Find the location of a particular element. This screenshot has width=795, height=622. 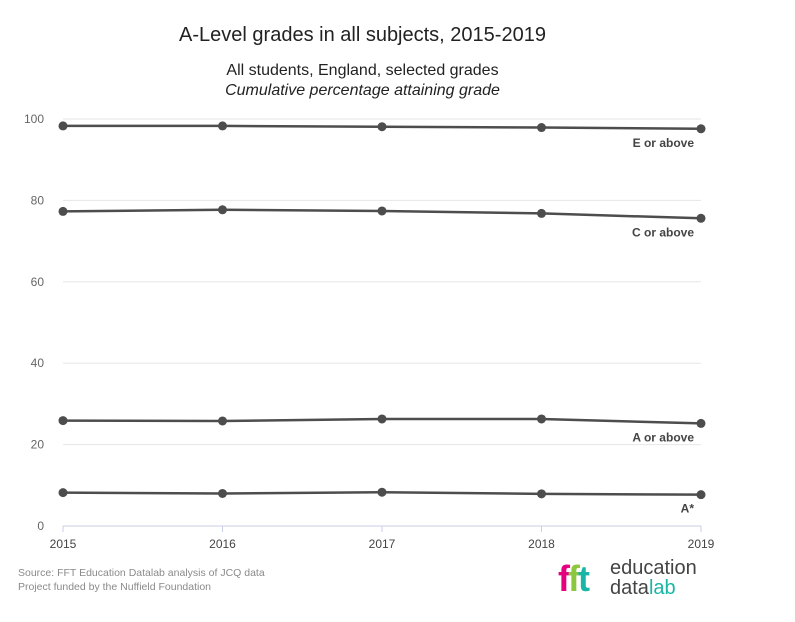

logo-line-education: education is located at coordinates (653, 568).